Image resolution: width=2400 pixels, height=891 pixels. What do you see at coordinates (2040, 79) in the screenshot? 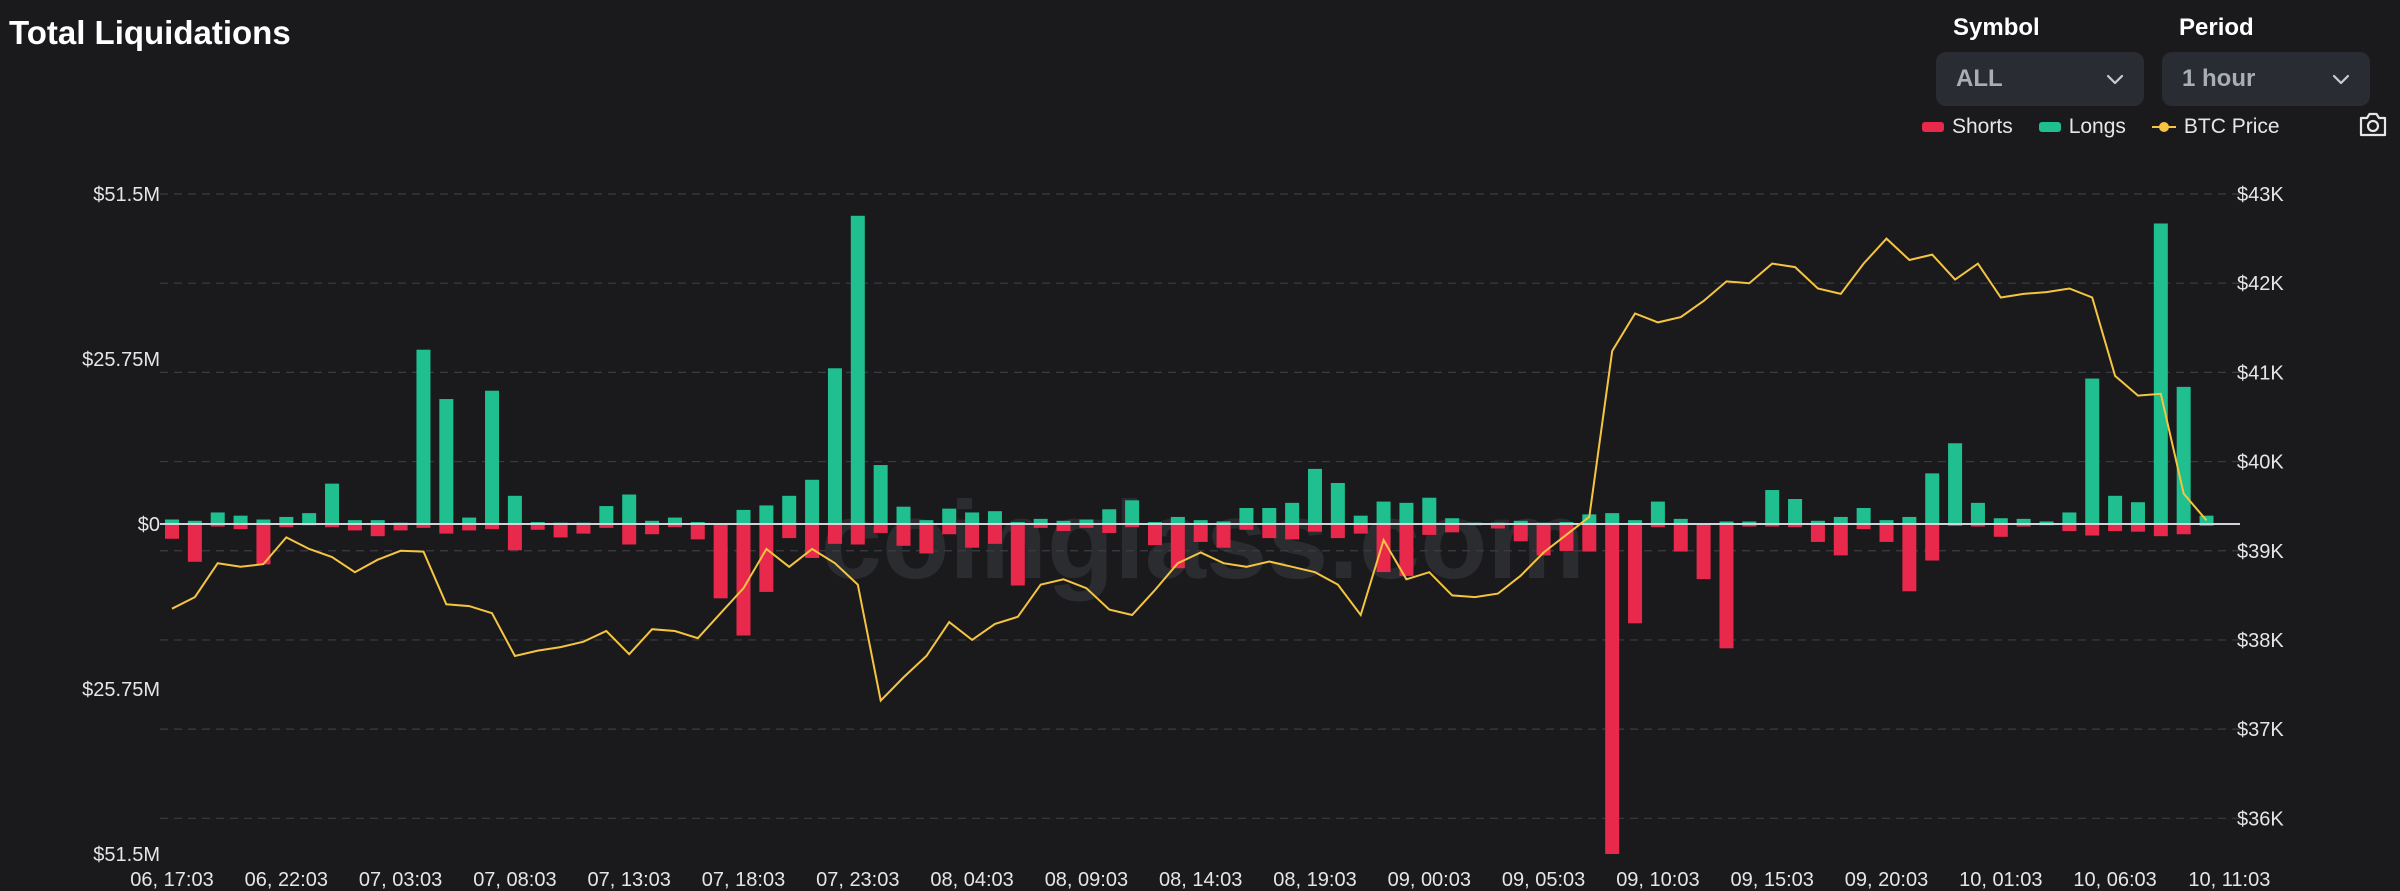
I see `symbol-select: ALL` at bounding box center [2040, 79].